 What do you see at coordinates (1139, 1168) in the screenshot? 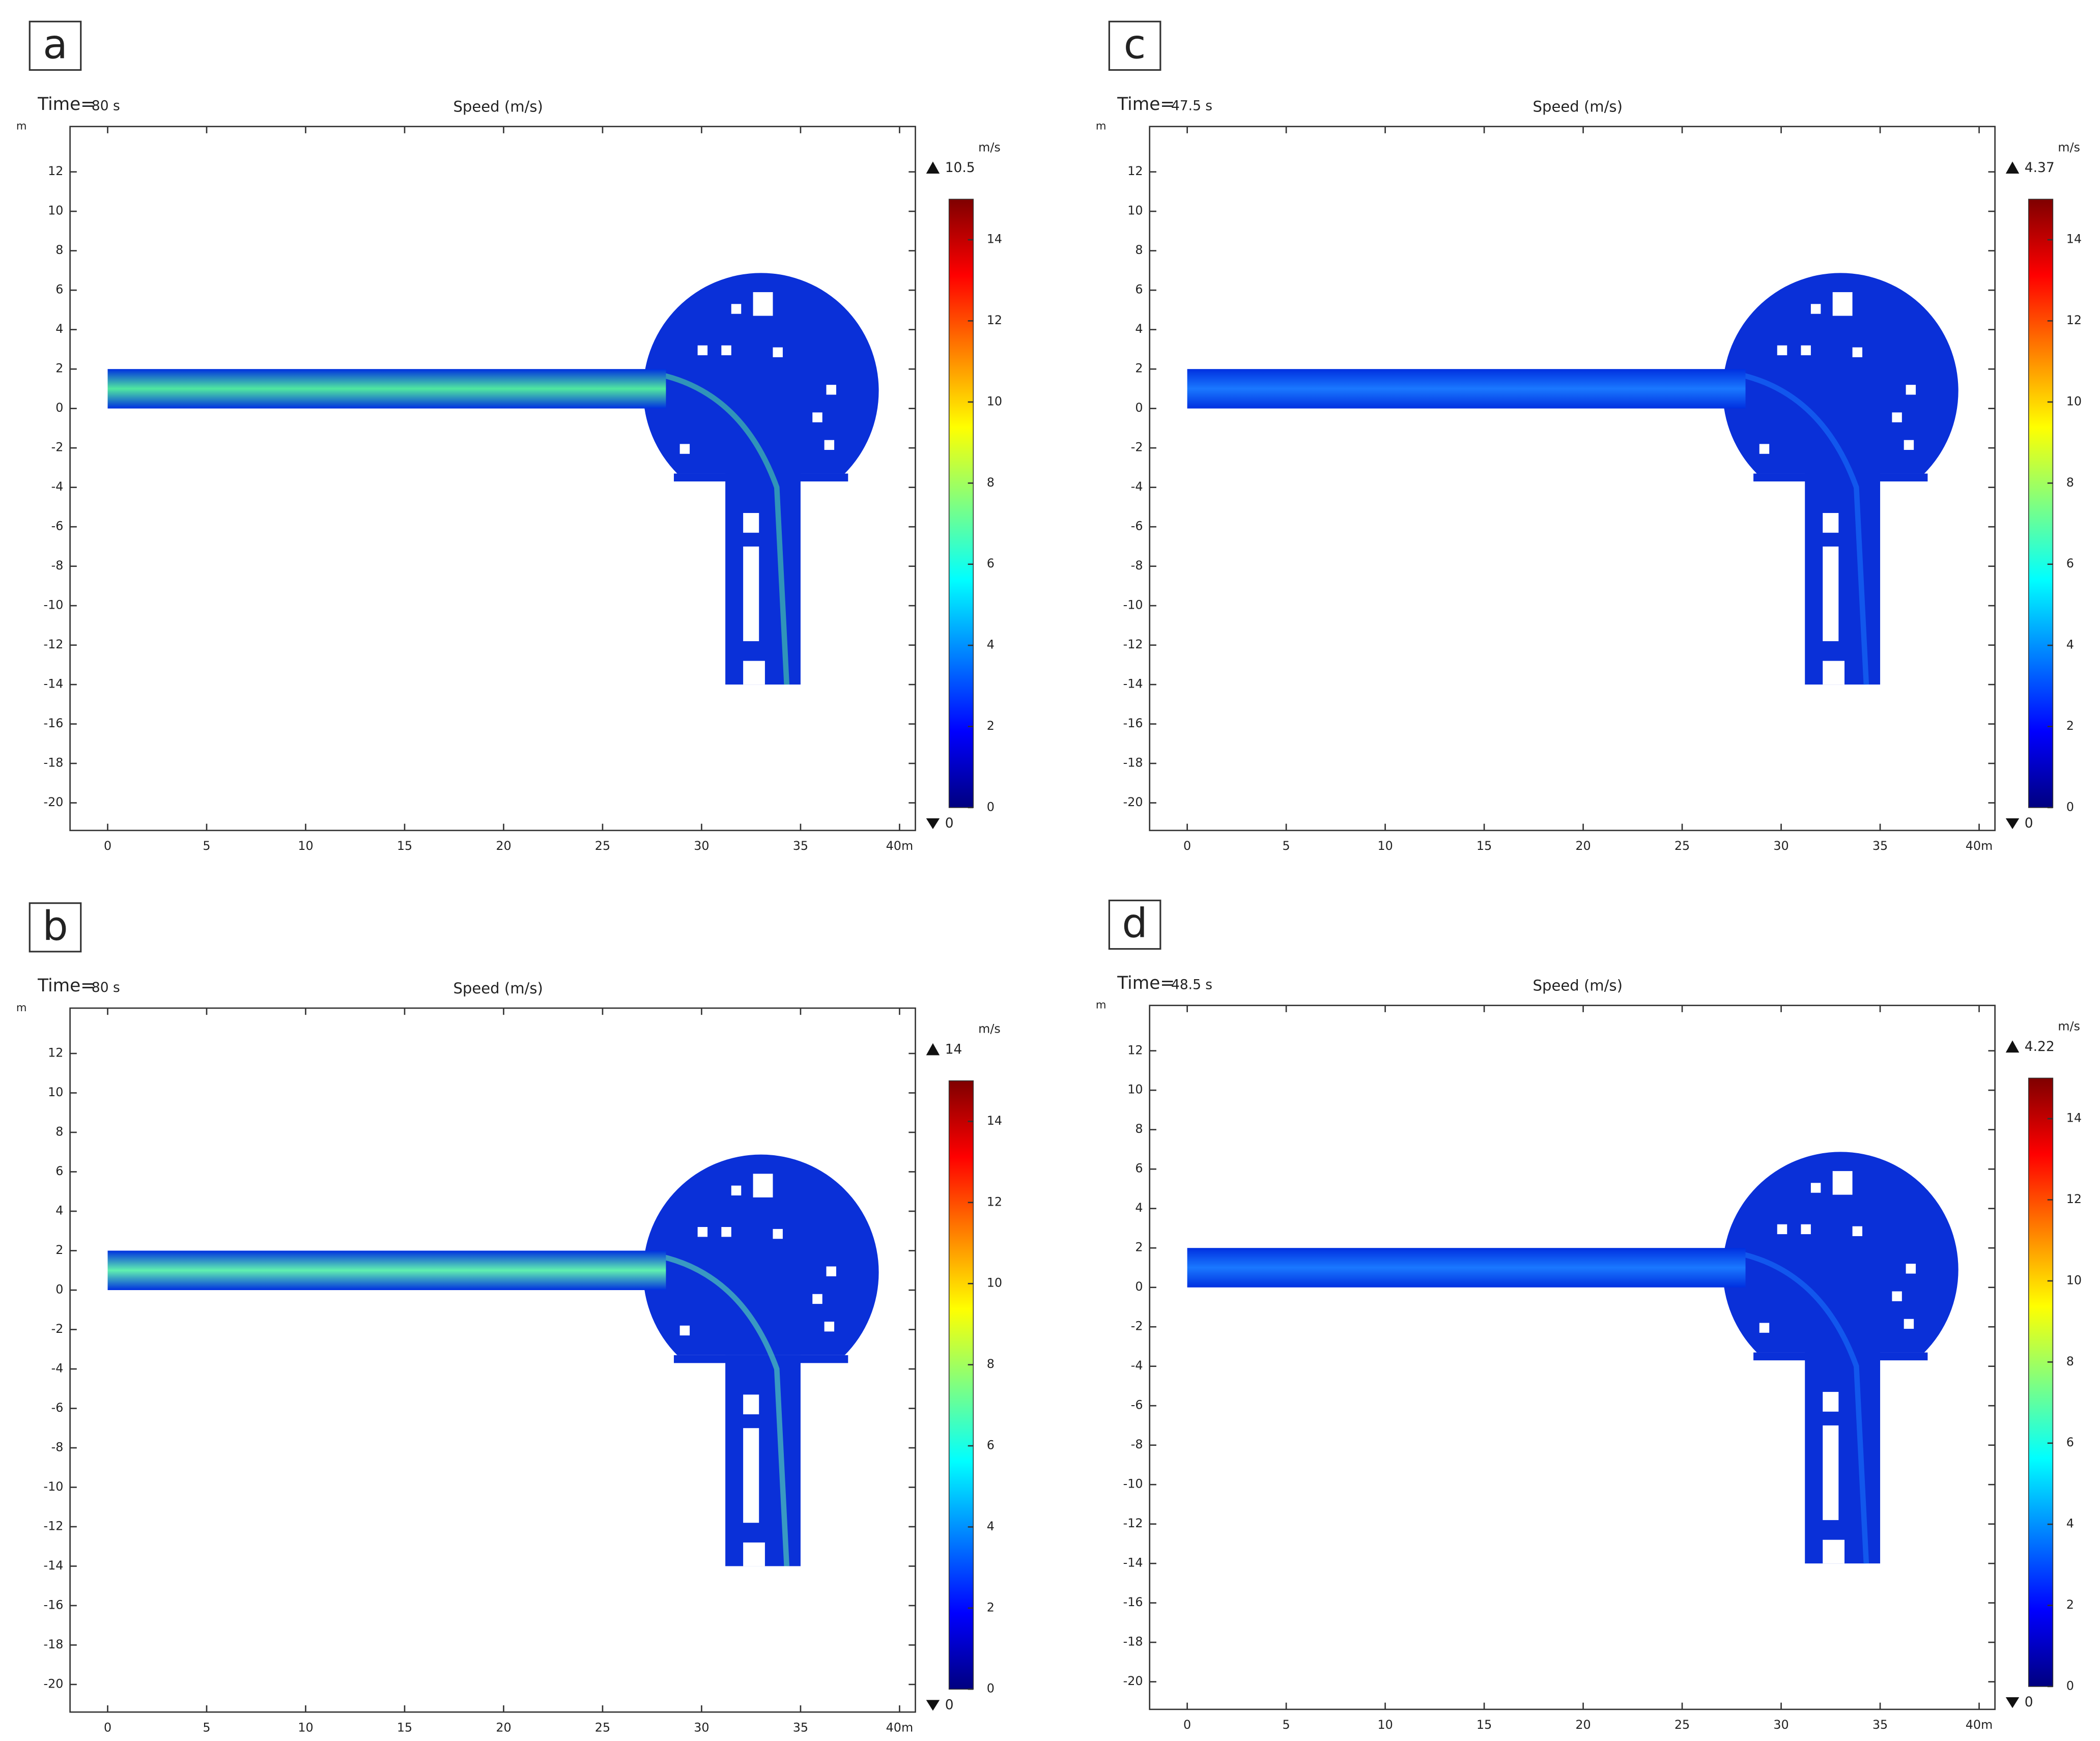
I see `y-tick-label: 6` at bounding box center [1139, 1168].